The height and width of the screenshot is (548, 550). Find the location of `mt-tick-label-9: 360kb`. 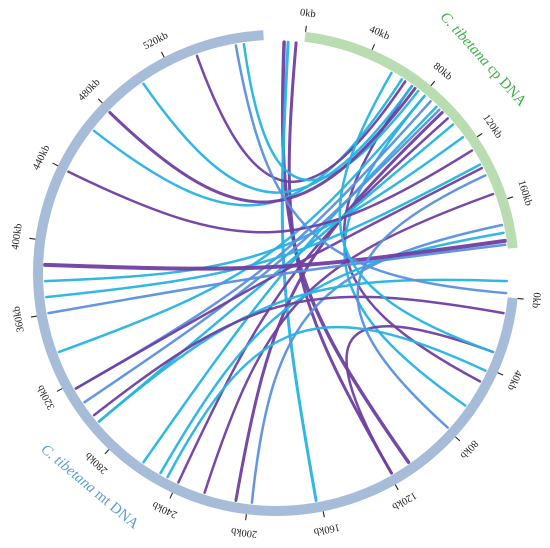

mt-tick-label-9: 360kb is located at coordinates (18, 319).